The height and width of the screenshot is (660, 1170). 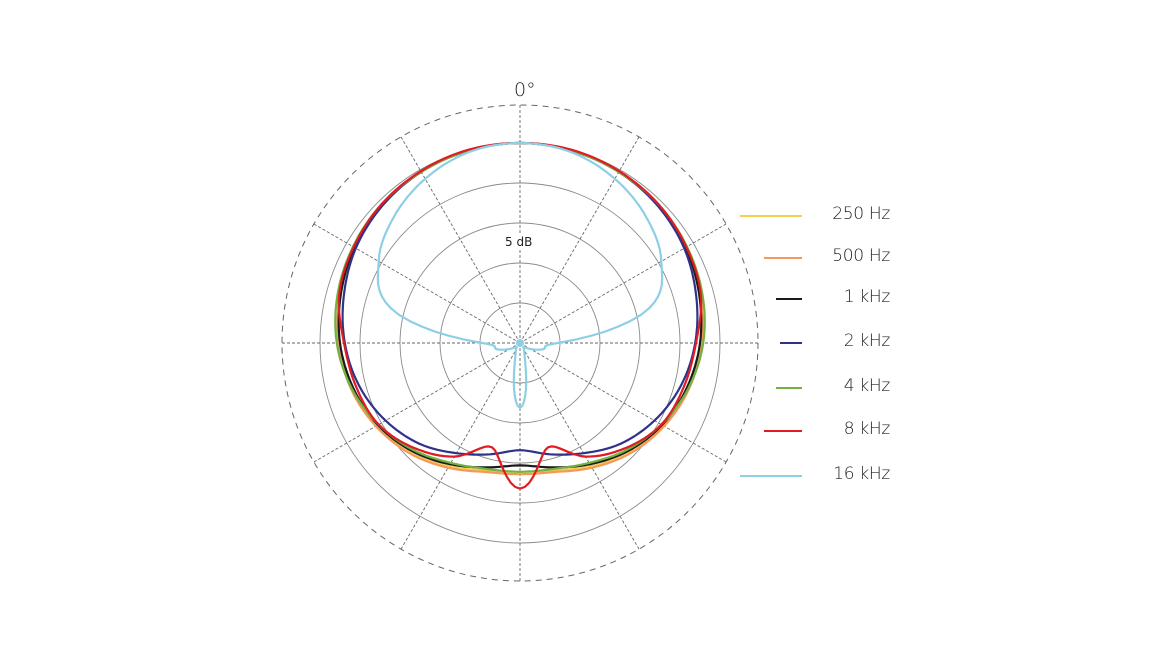 I want to click on curve-2khz, so click(x=520, y=298).